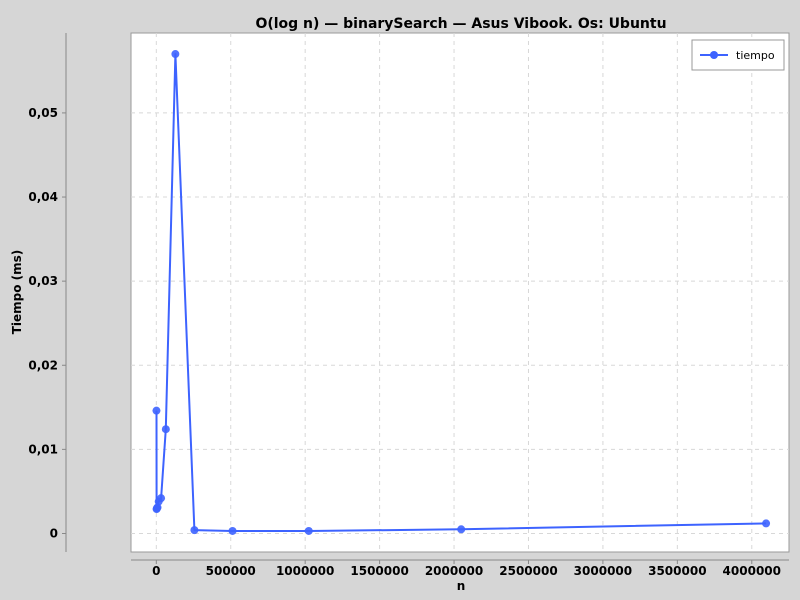 The width and height of the screenshot is (800, 600). What do you see at coordinates (677, 571) in the screenshot?
I see `x-tick-label: 3500000` at bounding box center [677, 571].